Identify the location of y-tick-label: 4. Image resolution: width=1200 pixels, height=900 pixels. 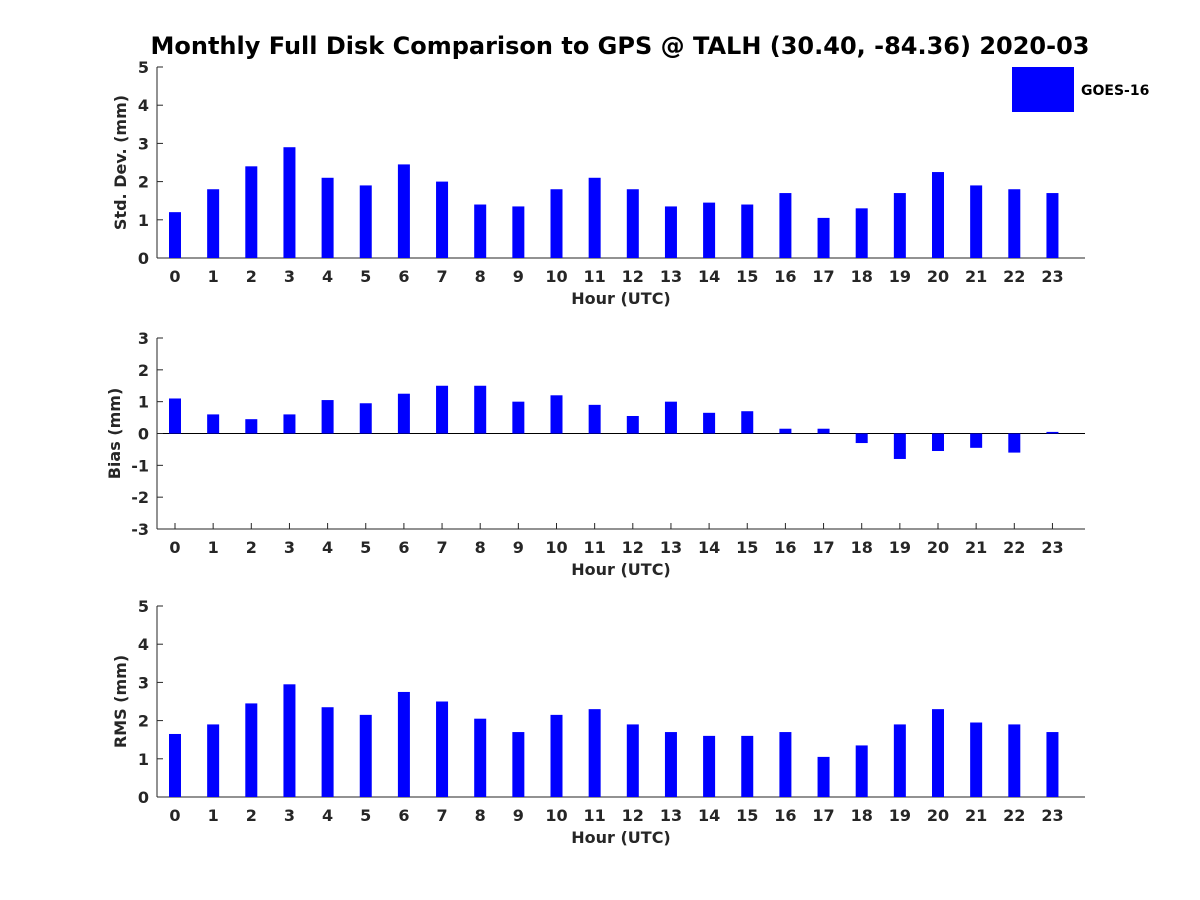
(143, 105).